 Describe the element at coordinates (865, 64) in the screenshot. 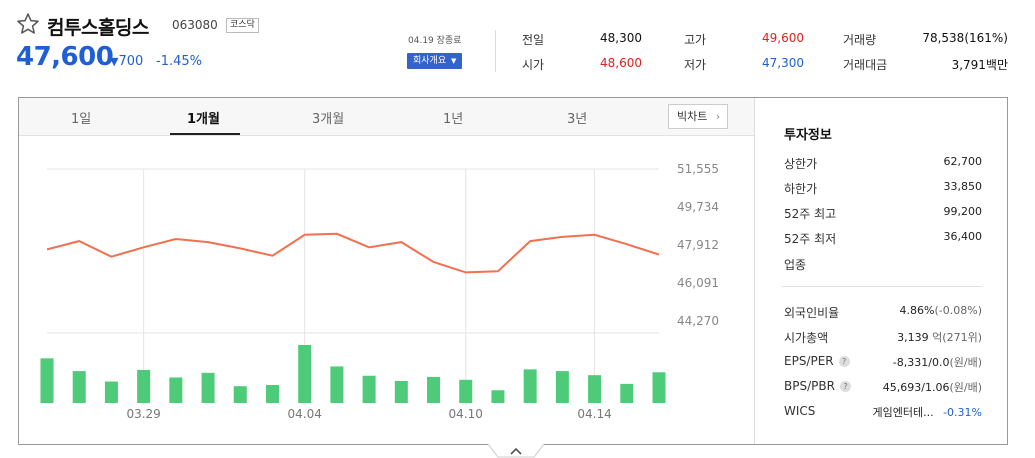

I see `amount-label: 거래대금` at that location.